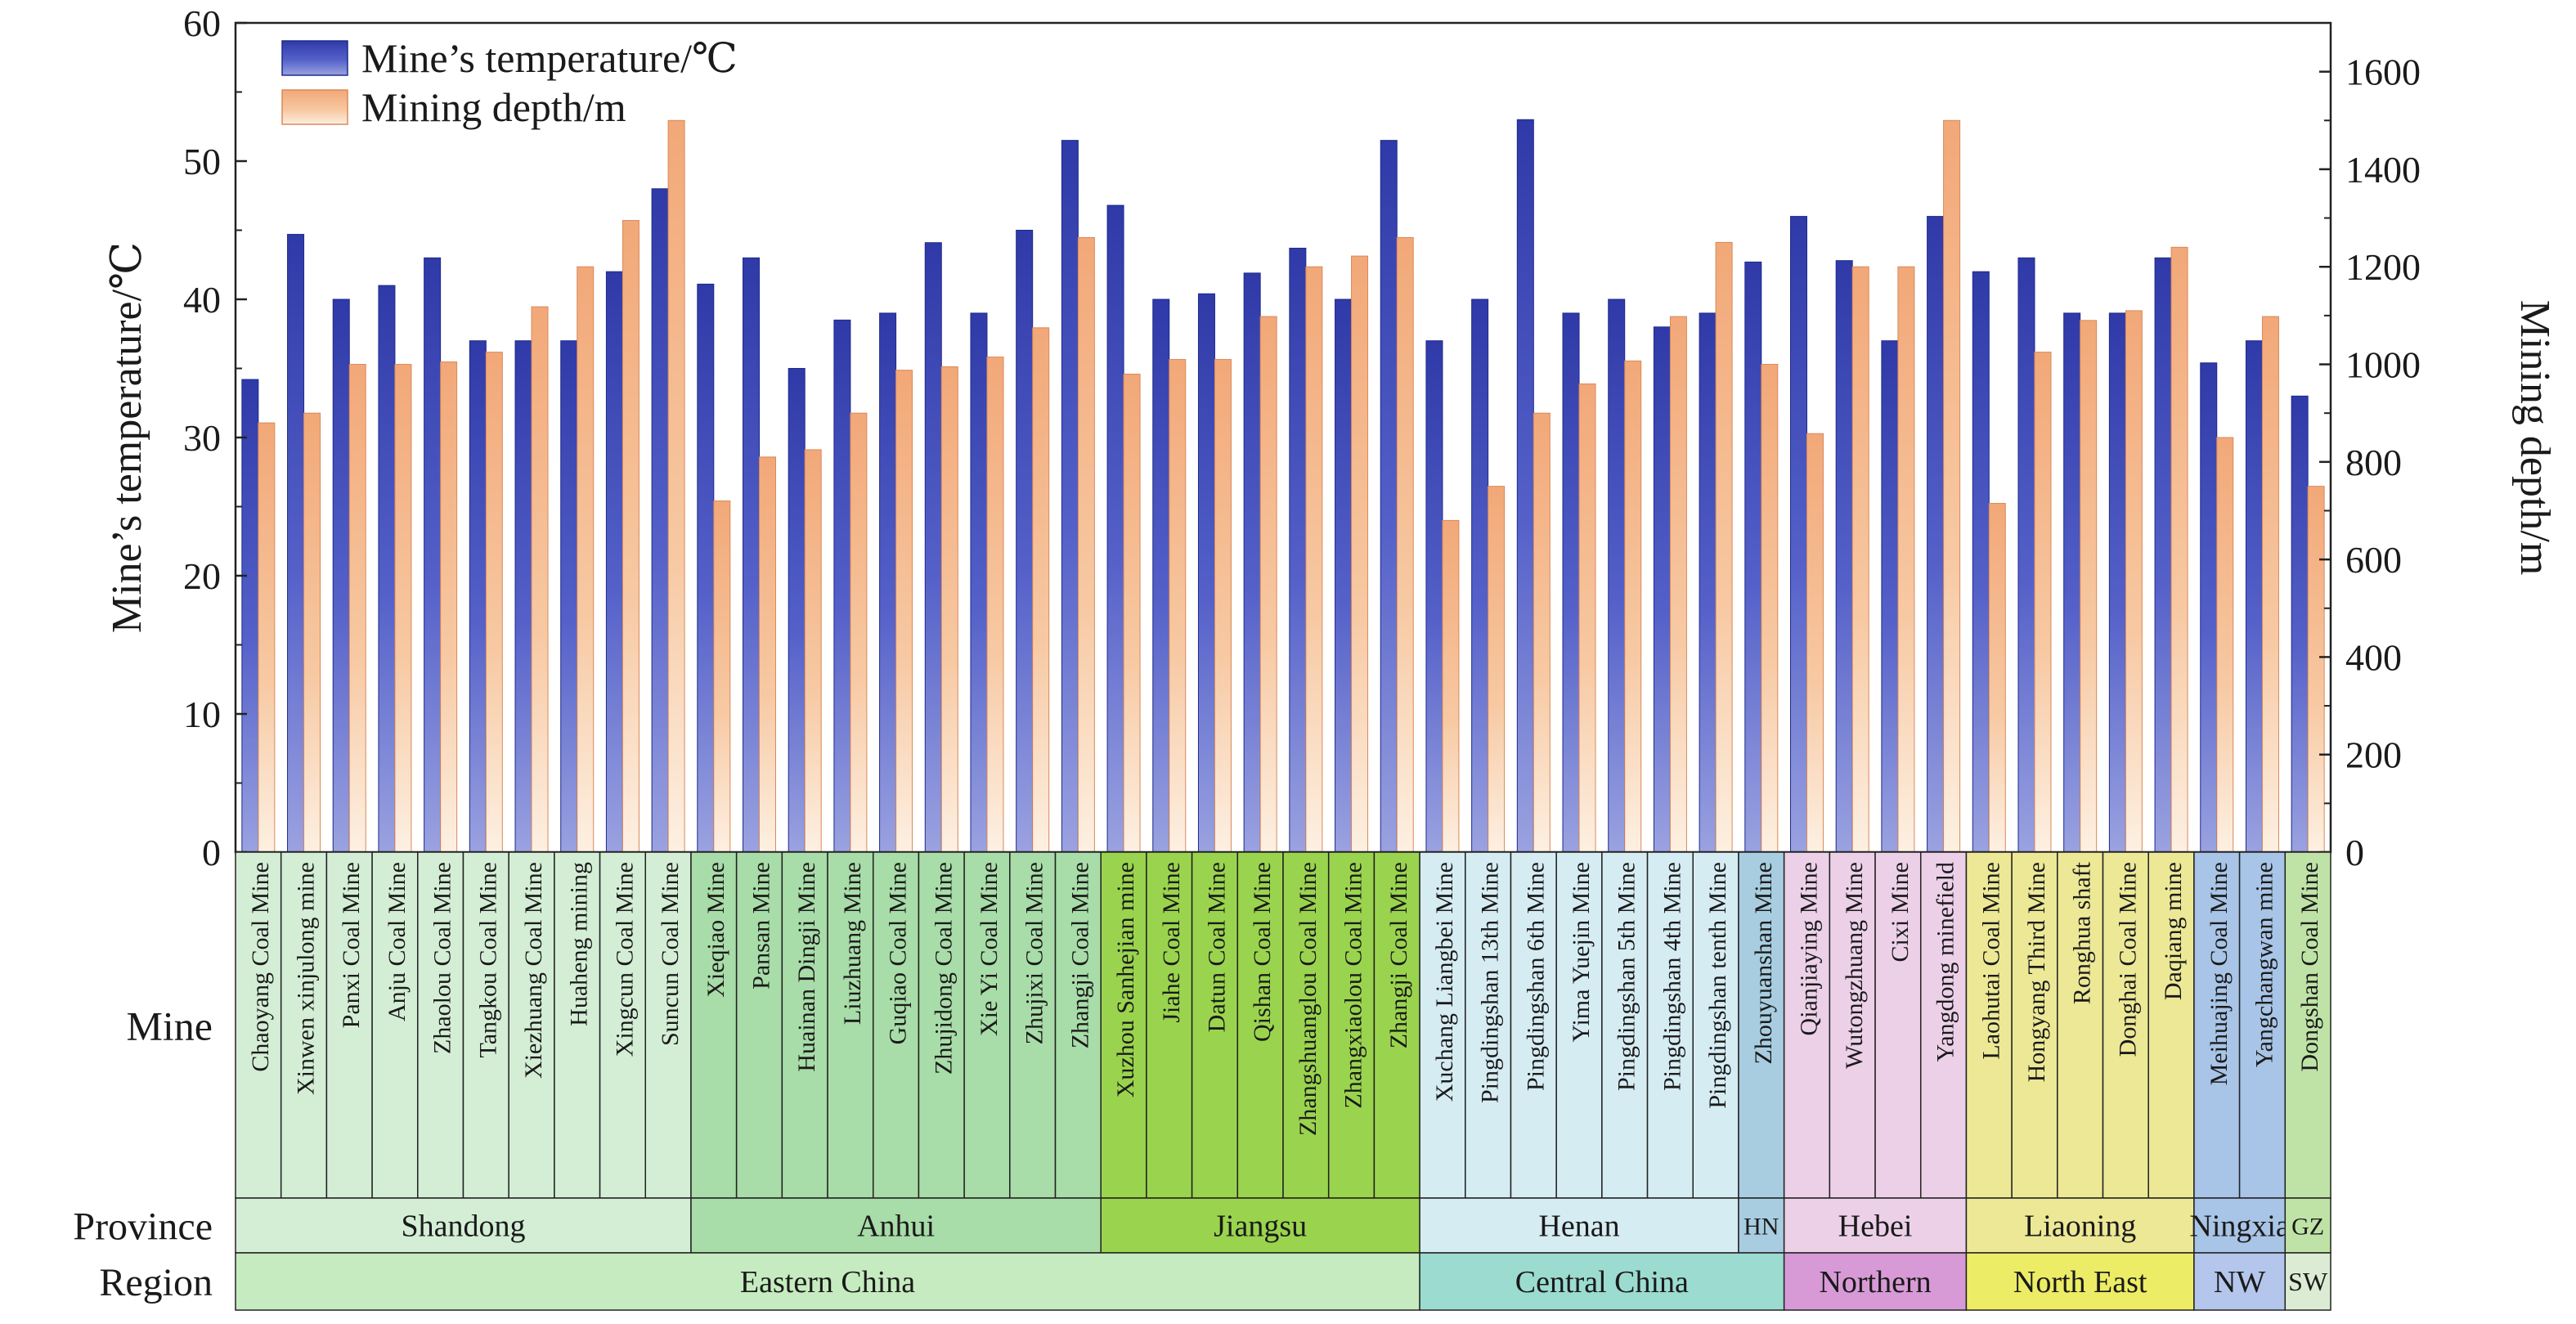 The height and width of the screenshot is (1324, 2576). Describe the element at coordinates (1125, 979) in the screenshot. I see `mine-label: Xuzhou Sanhejian mine` at that location.